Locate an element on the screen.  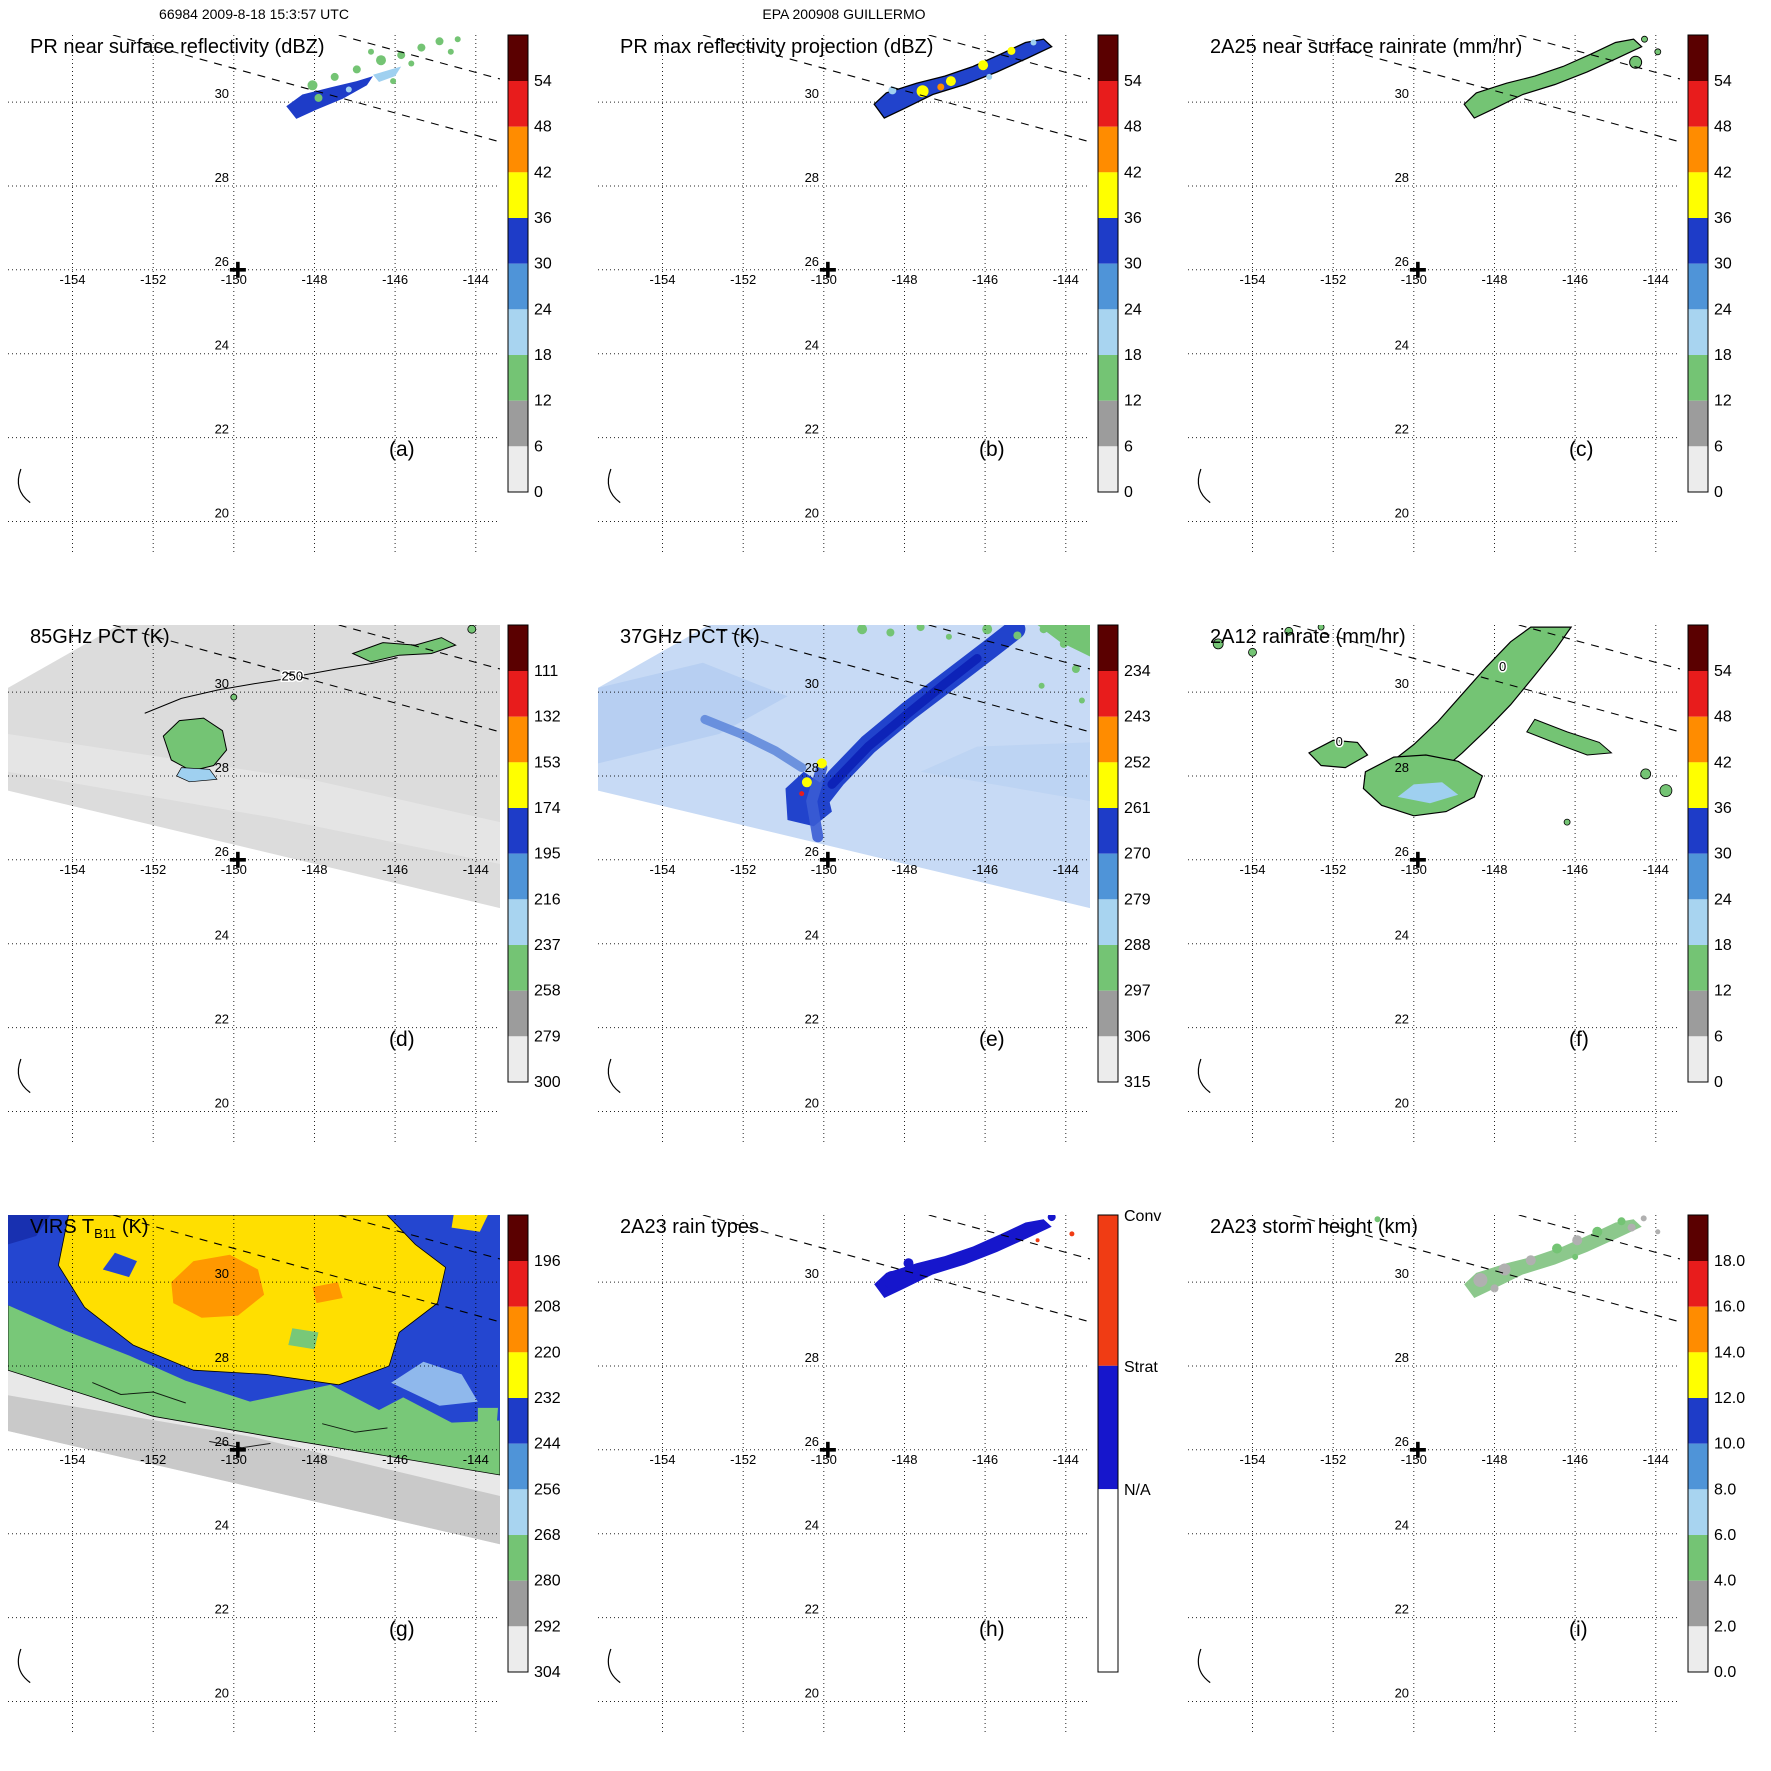
colorbar-tick-label: 10.0 is located at coordinates (1729, 1444).